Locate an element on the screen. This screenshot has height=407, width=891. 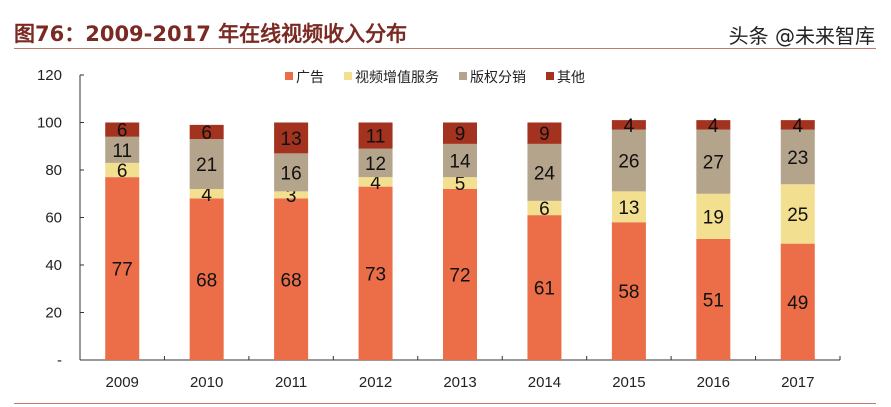
data-label: 26 is located at coordinates (628, 162).